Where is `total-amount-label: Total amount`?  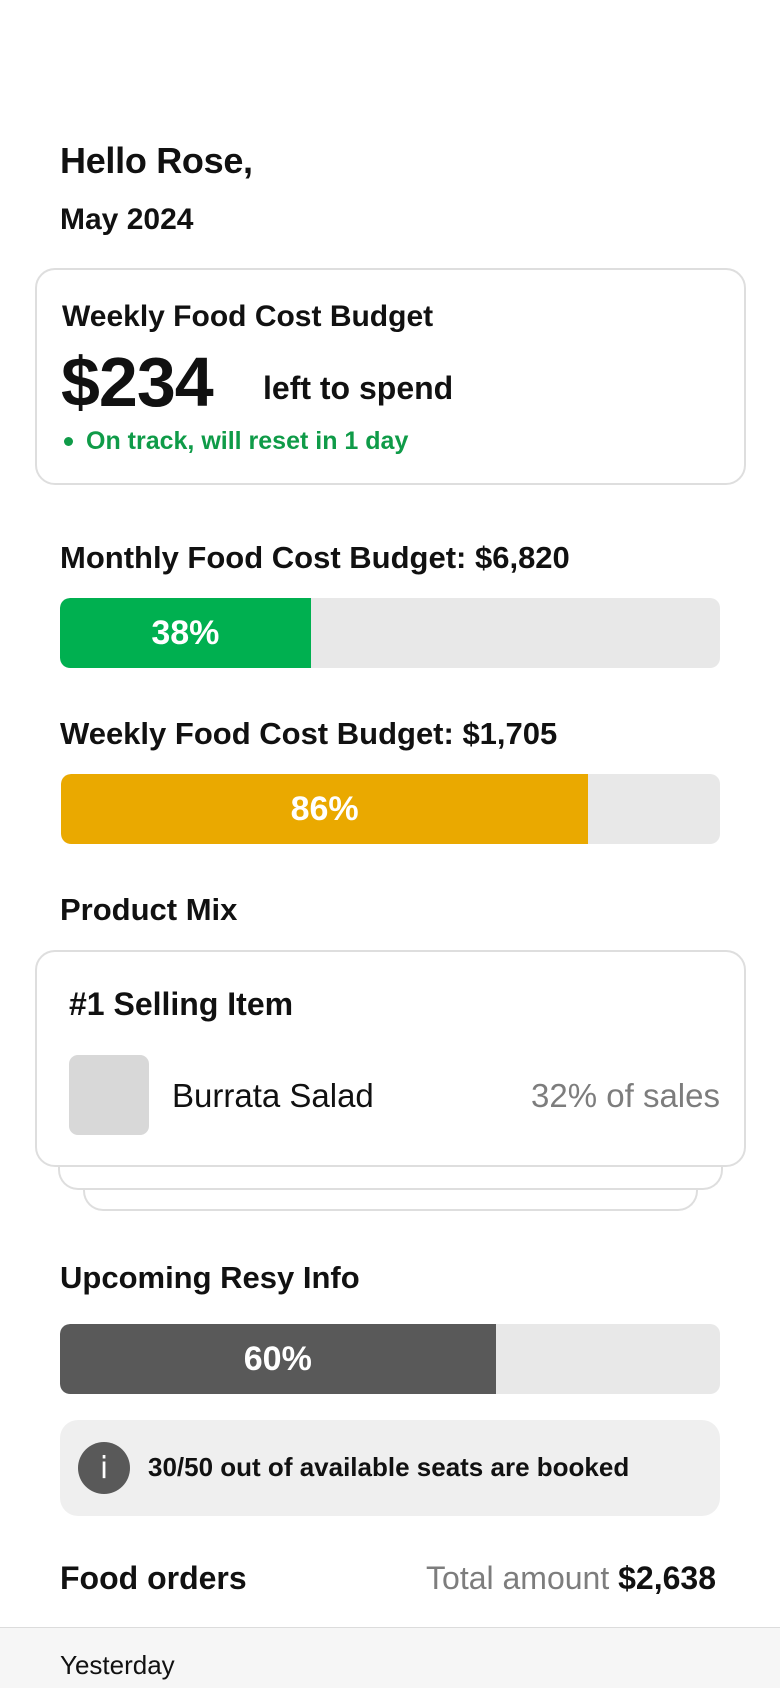 total-amount-label: Total amount is located at coordinates (518, 1578).